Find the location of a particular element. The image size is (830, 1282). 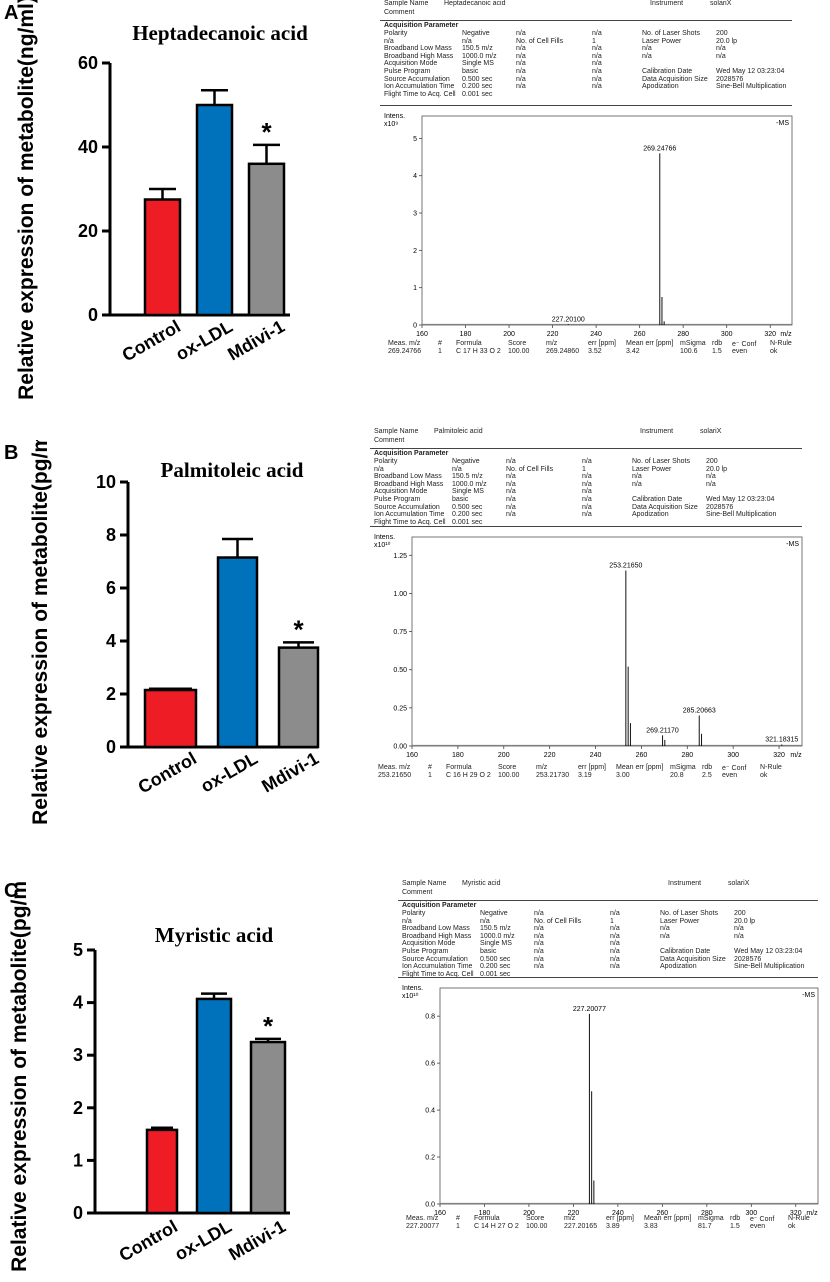

acq-param-cell: 200 is located at coordinates (712, 461).